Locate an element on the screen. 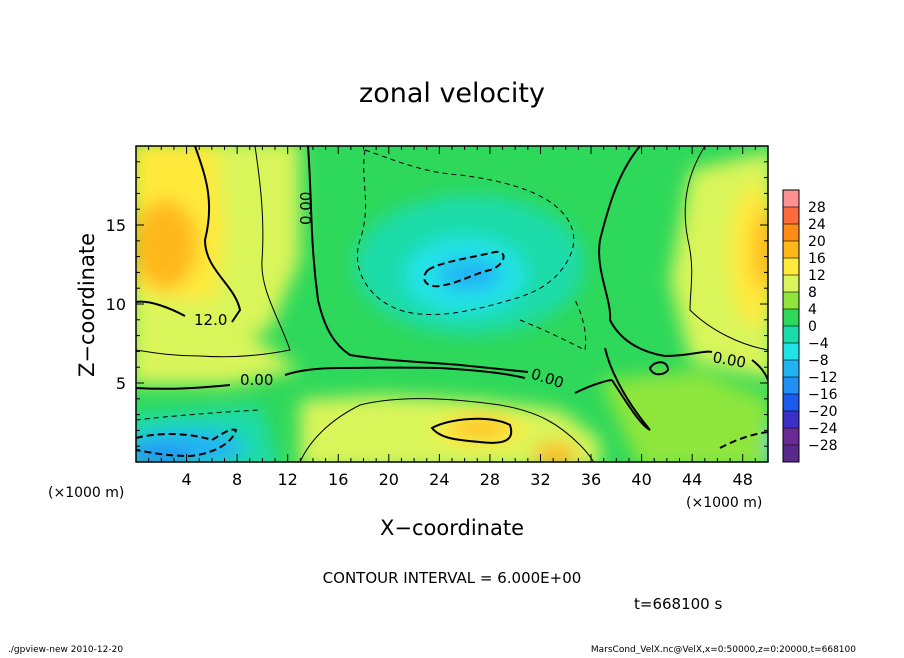  y-tick-label: 5 is located at coordinates (121, 383).